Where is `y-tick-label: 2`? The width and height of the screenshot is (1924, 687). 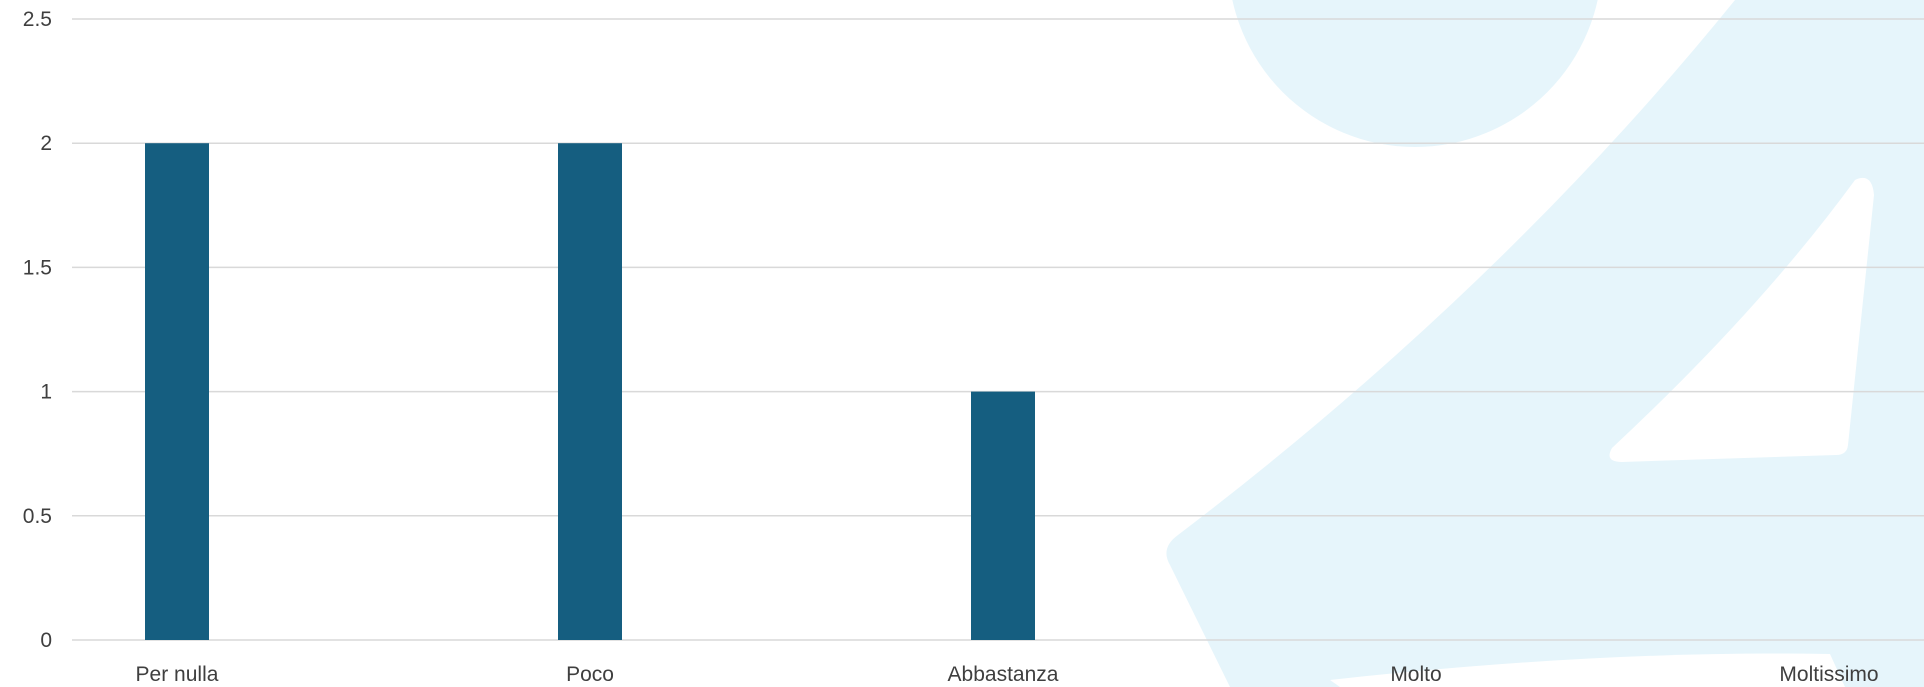
y-tick-label: 2 is located at coordinates (46, 143).